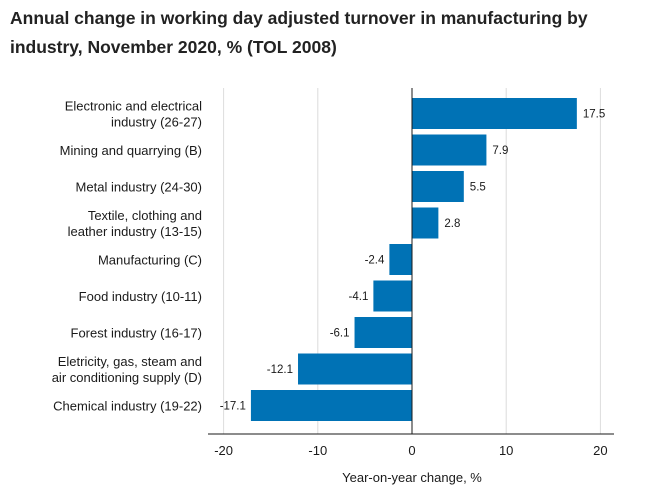  What do you see at coordinates (478, 188) in the screenshot?
I see `value-label: 5.5` at bounding box center [478, 188].